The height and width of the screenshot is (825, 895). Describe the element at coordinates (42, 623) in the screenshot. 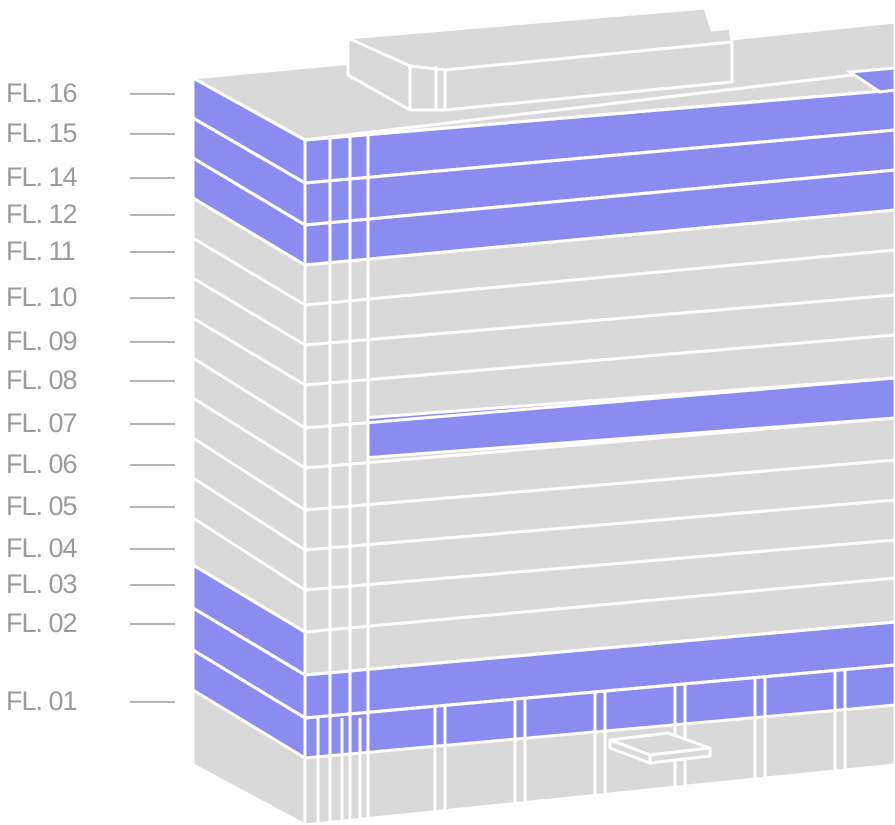

I see `floor-label-fl-02: FL. 02` at that location.